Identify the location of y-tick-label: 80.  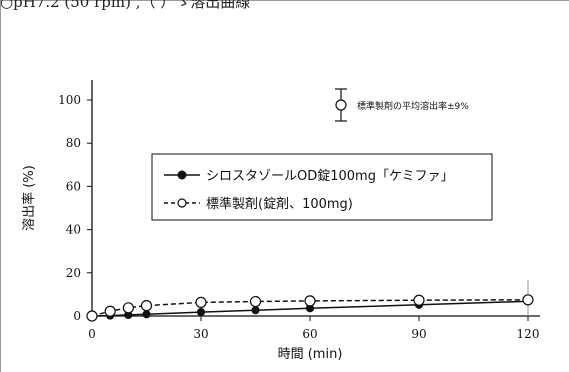
(73, 143).